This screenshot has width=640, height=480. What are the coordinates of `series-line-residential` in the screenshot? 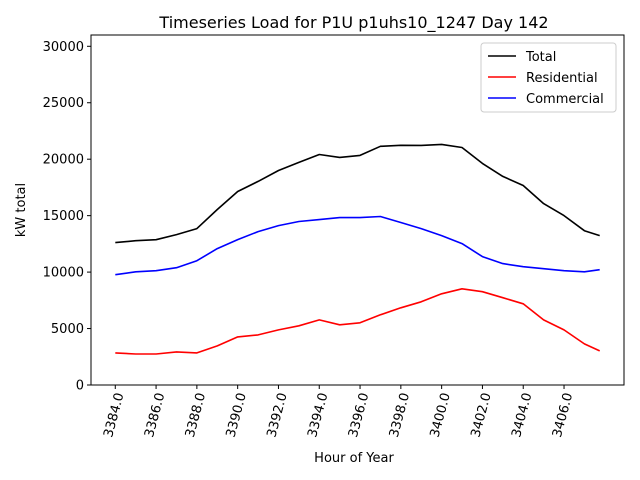 It's located at (358, 321).